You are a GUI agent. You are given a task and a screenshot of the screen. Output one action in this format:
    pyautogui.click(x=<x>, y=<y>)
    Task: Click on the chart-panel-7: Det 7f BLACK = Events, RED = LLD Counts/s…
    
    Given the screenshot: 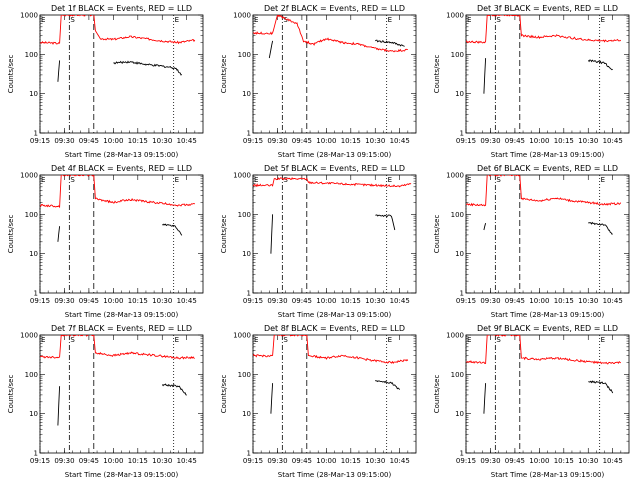 What is the action you would take?
    pyautogui.click(x=105, y=401)
    